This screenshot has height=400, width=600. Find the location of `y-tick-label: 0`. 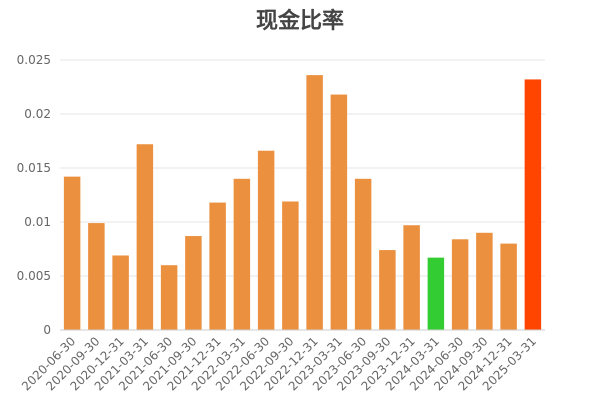

y-tick-label: 0 is located at coordinates (47, 330).